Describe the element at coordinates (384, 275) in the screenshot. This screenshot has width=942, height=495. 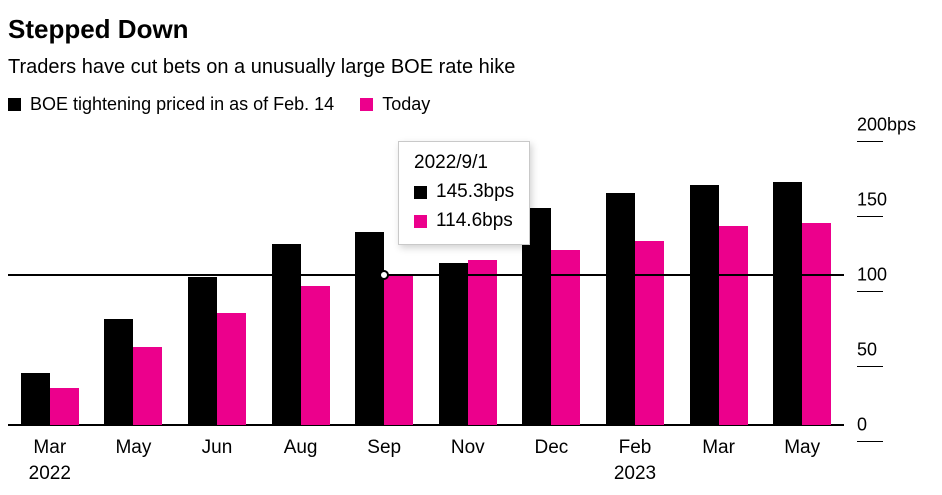
I see `hover-marker-icon` at that location.